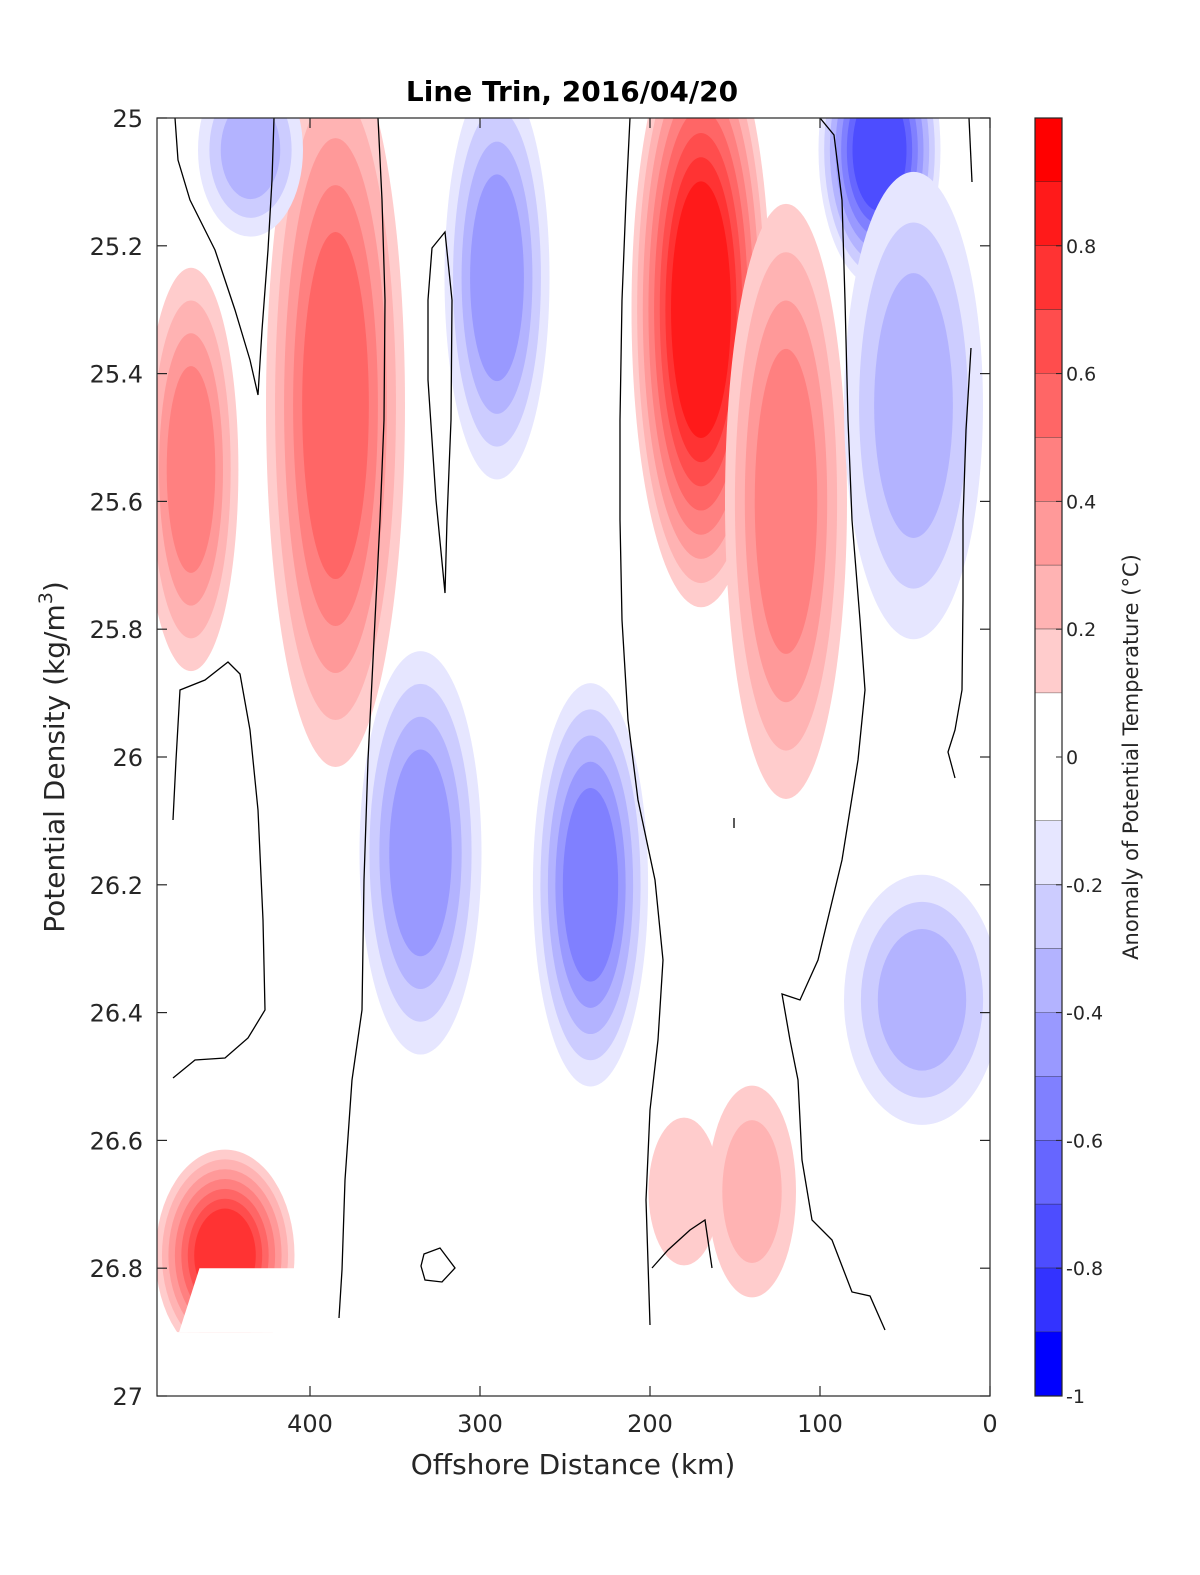  What do you see at coordinates (54, 768) in the screenshot?
I see `y-axis-title-main: Potential Density (kg/m` at bounding box center [54, 768].